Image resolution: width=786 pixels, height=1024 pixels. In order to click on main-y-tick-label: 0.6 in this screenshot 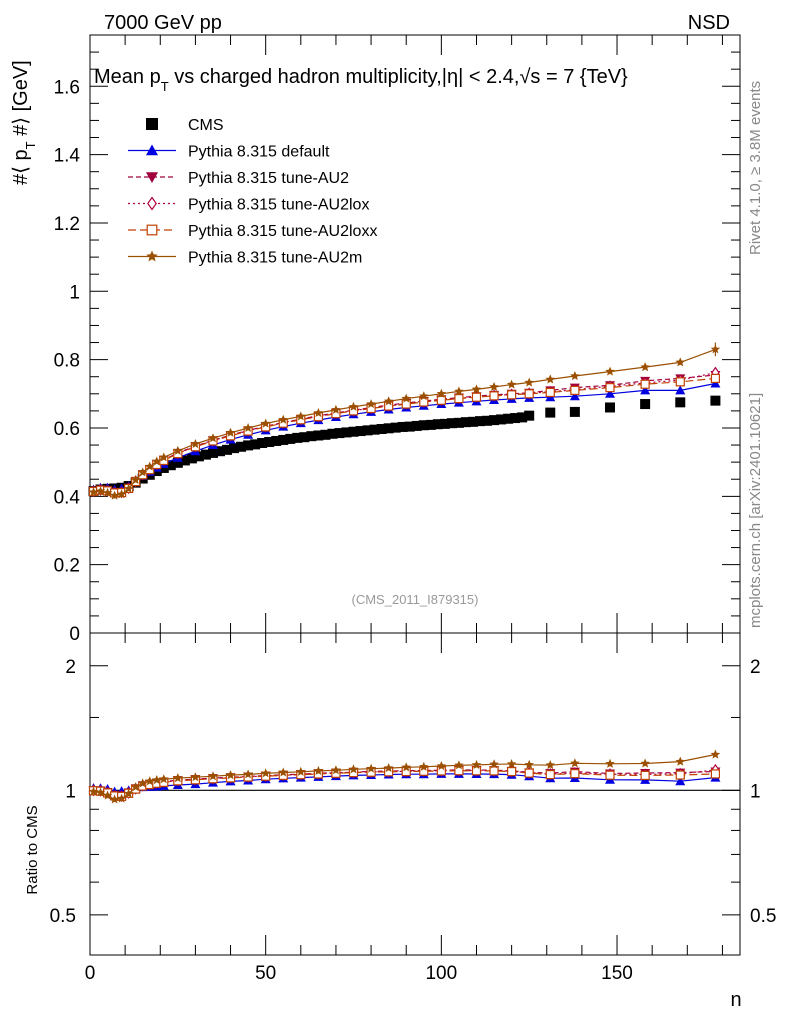, I will do `click(67, 429)`.